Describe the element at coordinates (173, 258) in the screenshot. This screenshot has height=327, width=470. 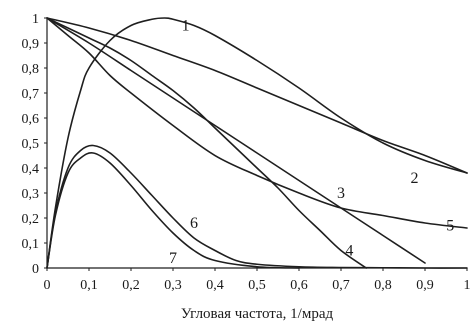
I see `series-label-7: 7` at that location.